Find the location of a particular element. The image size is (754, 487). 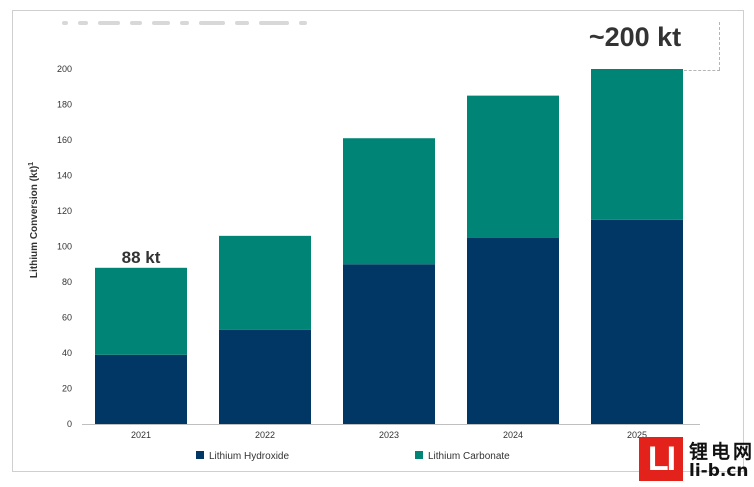

y-tick-label: 80 is located at coordinates (67, 282).